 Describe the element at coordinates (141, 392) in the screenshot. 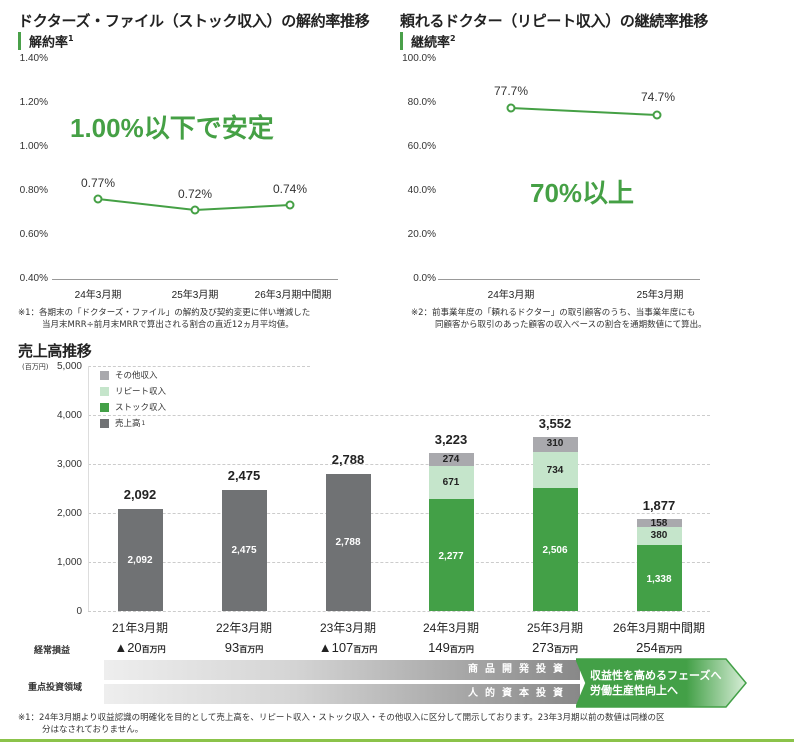

I see `legend-label: リピート収入` at that location.